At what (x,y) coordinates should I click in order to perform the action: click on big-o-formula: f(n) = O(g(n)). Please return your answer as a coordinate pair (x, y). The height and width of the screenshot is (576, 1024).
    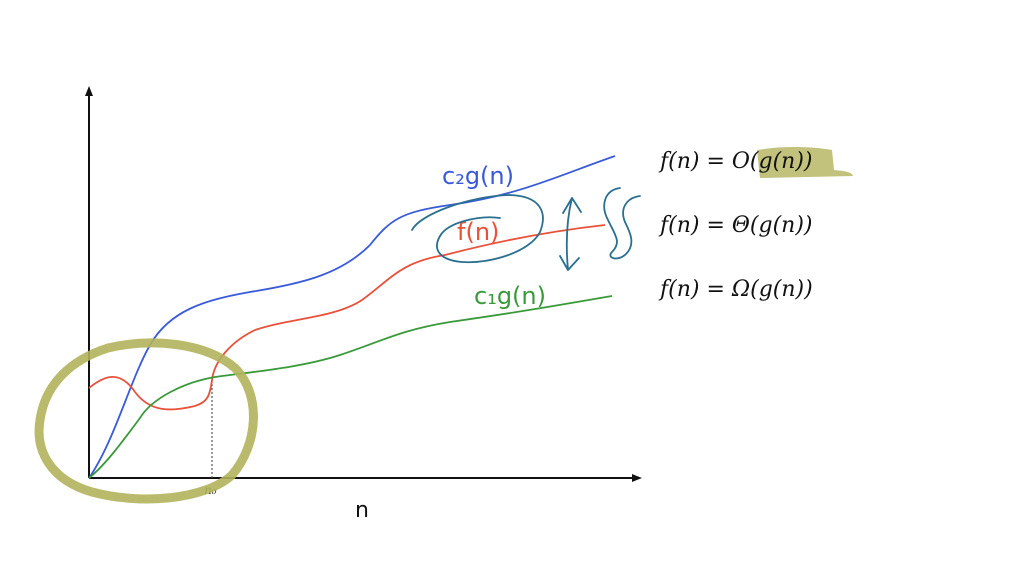
    Looking at the image, I should click on (735, 161).